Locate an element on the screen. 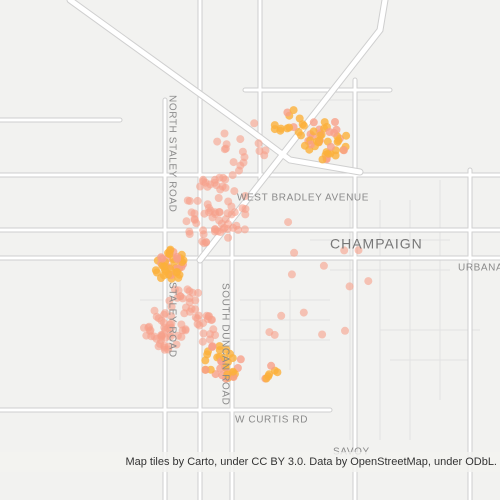 The height and width of the screenshot is (500, 500). road-label: W CURTIS RD is located at coordinates (271, 420).